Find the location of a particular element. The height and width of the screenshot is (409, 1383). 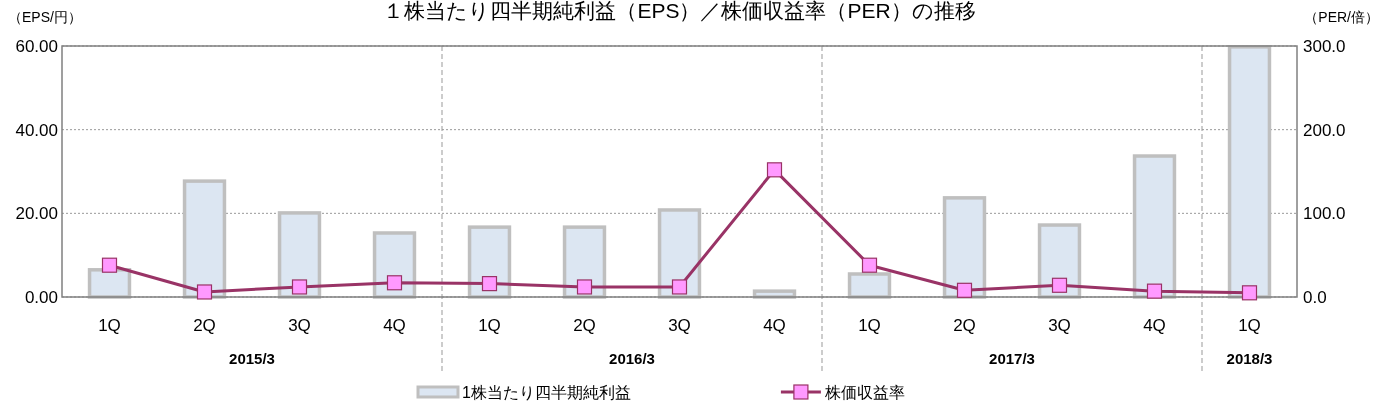

y-axis-title: （EPS/円） is located at coordinates (45, 17).